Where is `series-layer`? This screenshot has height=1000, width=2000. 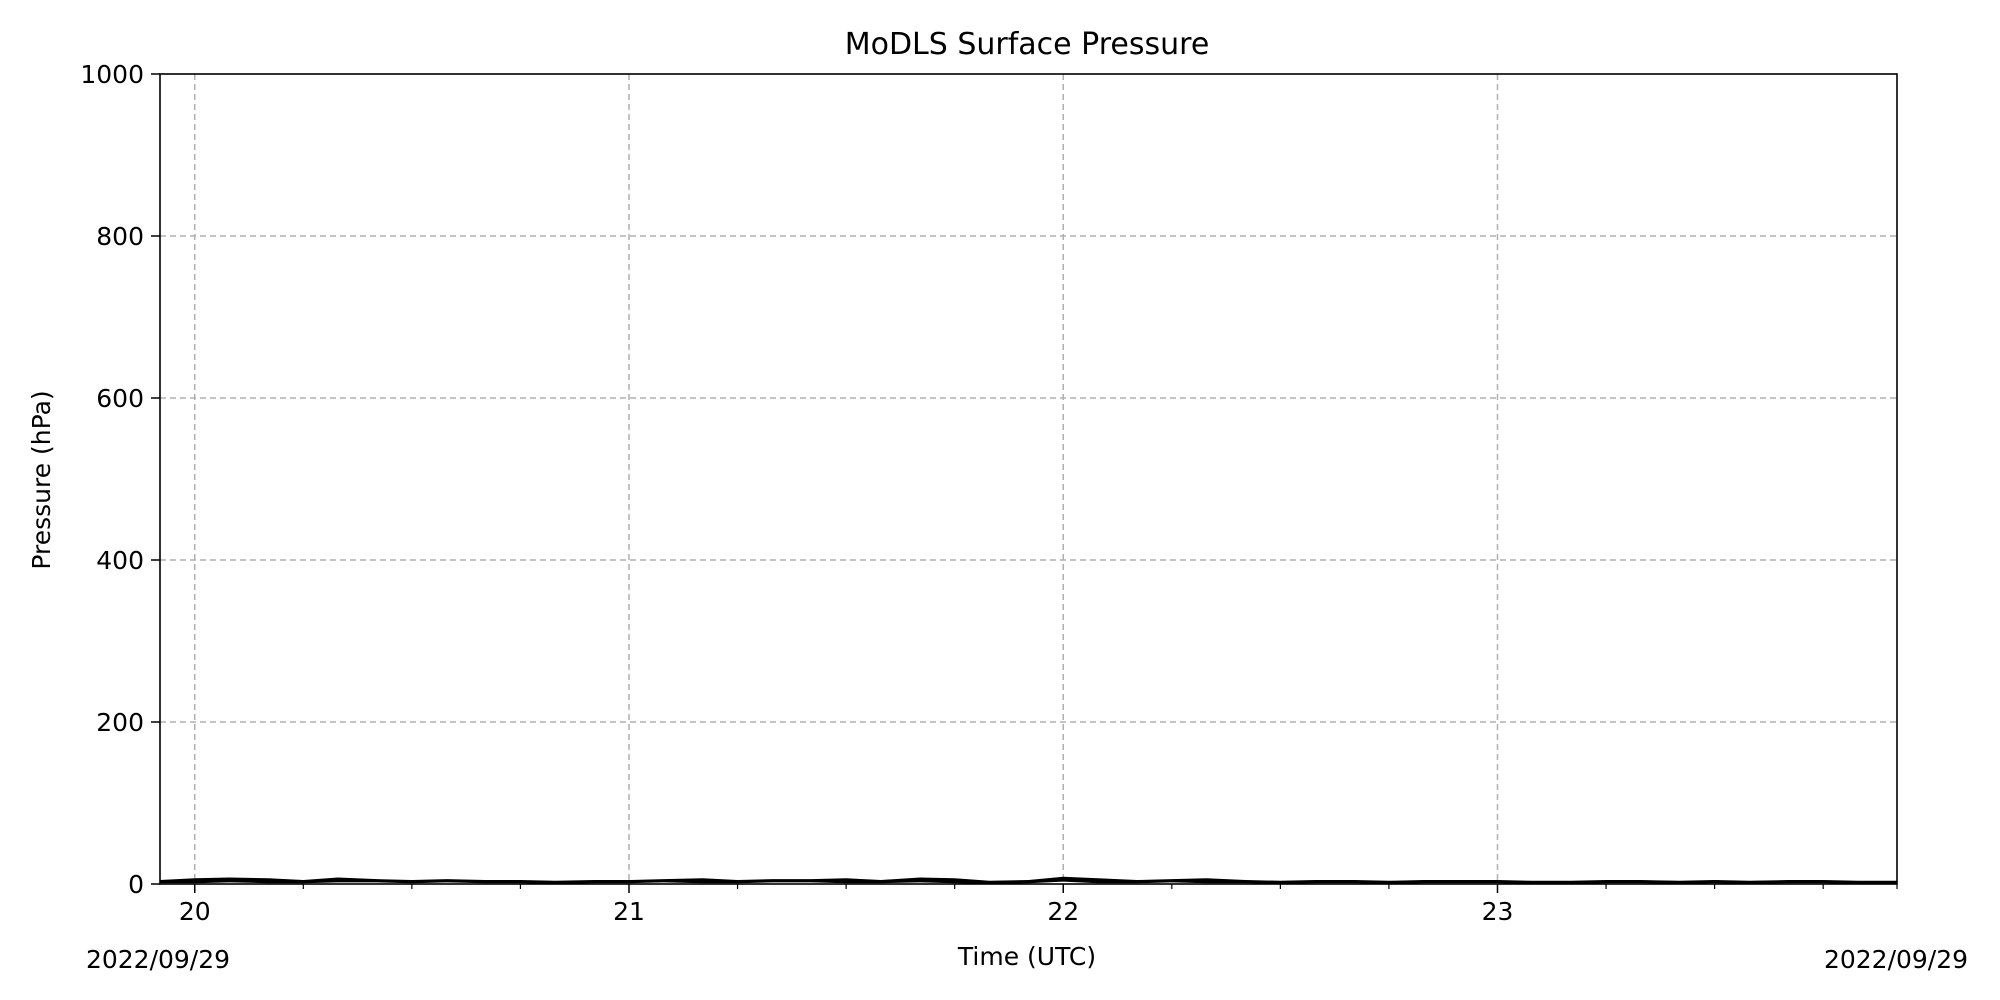 series-layer is located at coordinates (1028, 880).